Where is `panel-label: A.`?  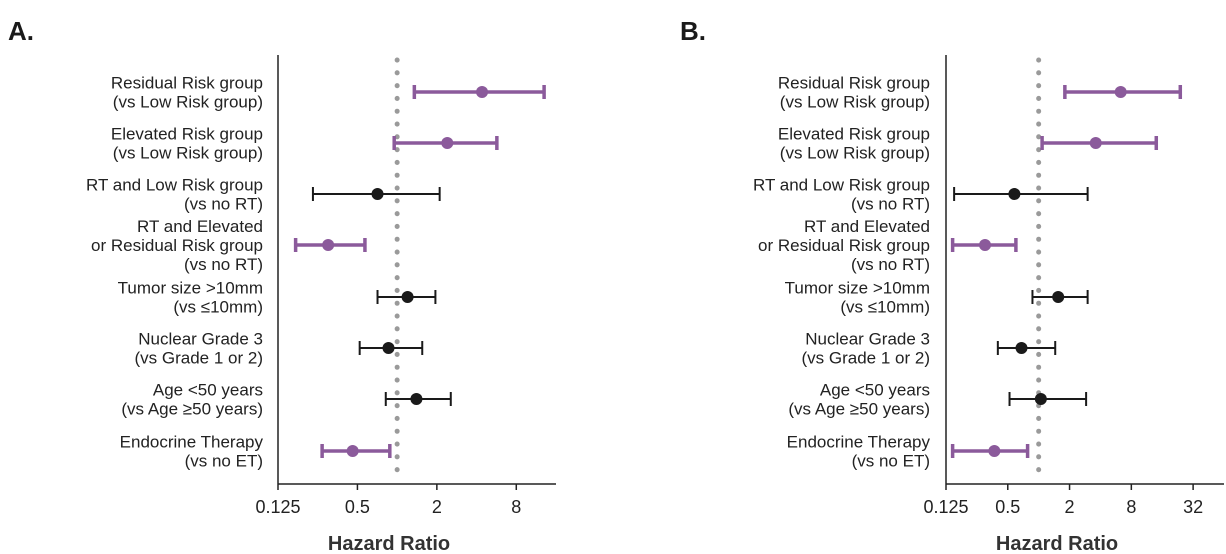
panel-label: A. is located at coordinates (21, 31).